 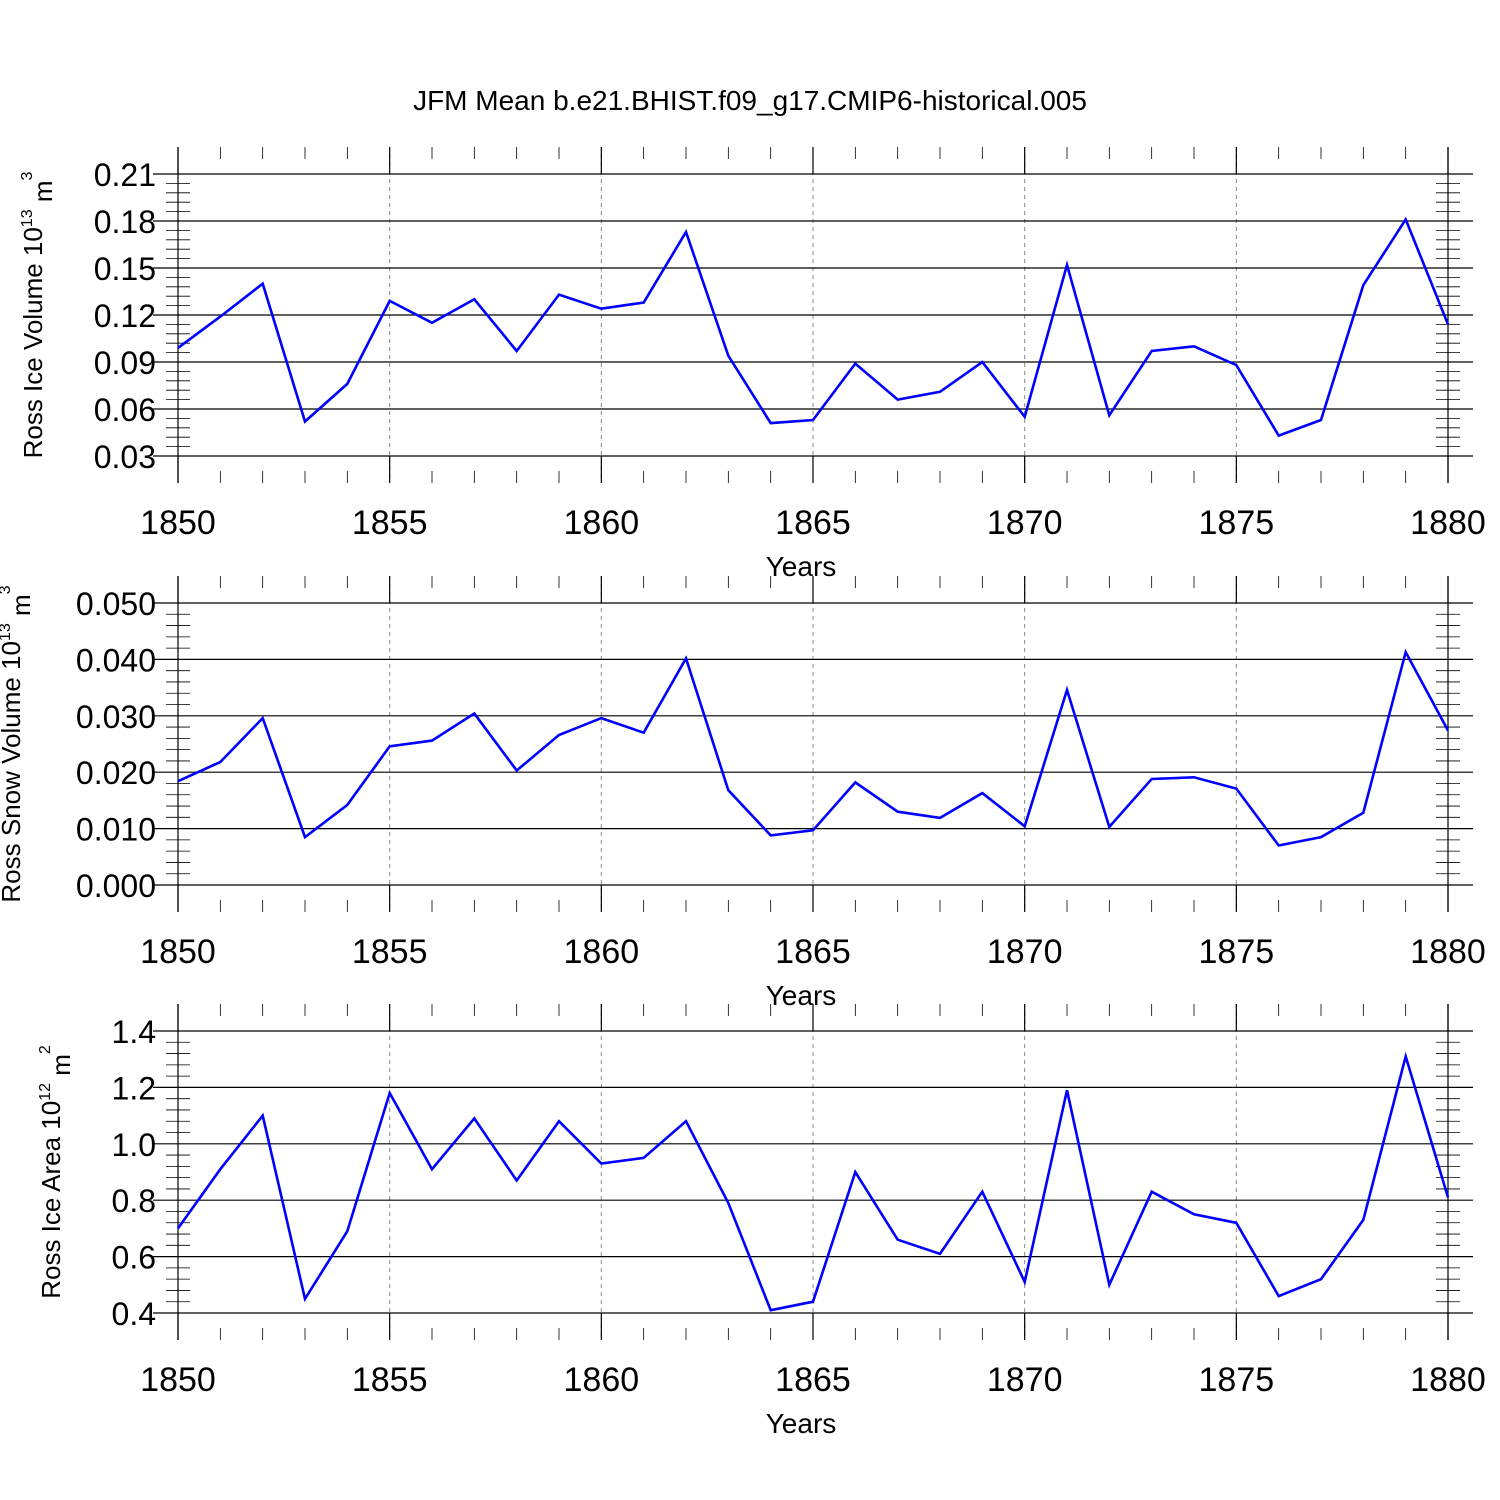 What do you see at coordinates (116, 830) in the screenshot?
I see `y-tick-label: 0.010` at bounding box center [116, 830].